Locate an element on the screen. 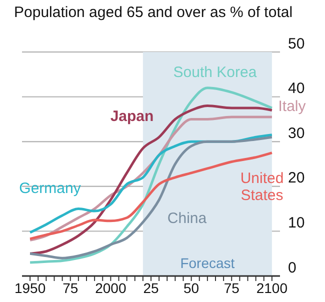 Image resolution: width=325 pixels, height=302 pixels. y-tick-label: 20 is located at coordinates (296, 178).